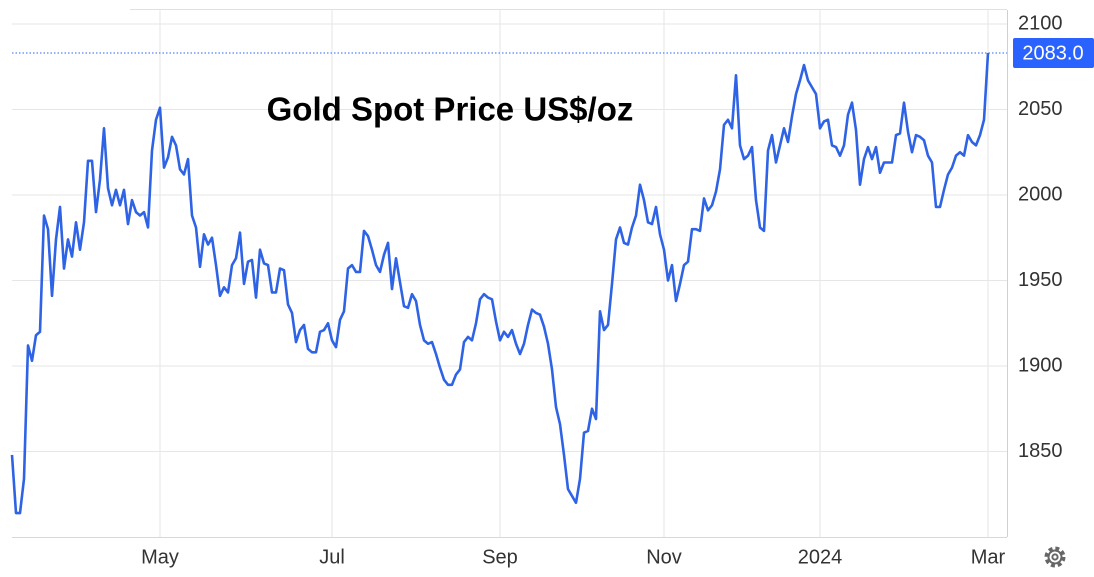 The width and height of the screenshot is (1094, 577). What do you see at coordinates (1040, 194) in the screenshot?
I see `y-tick-label: 2000` at bounding box center [1040, 194].